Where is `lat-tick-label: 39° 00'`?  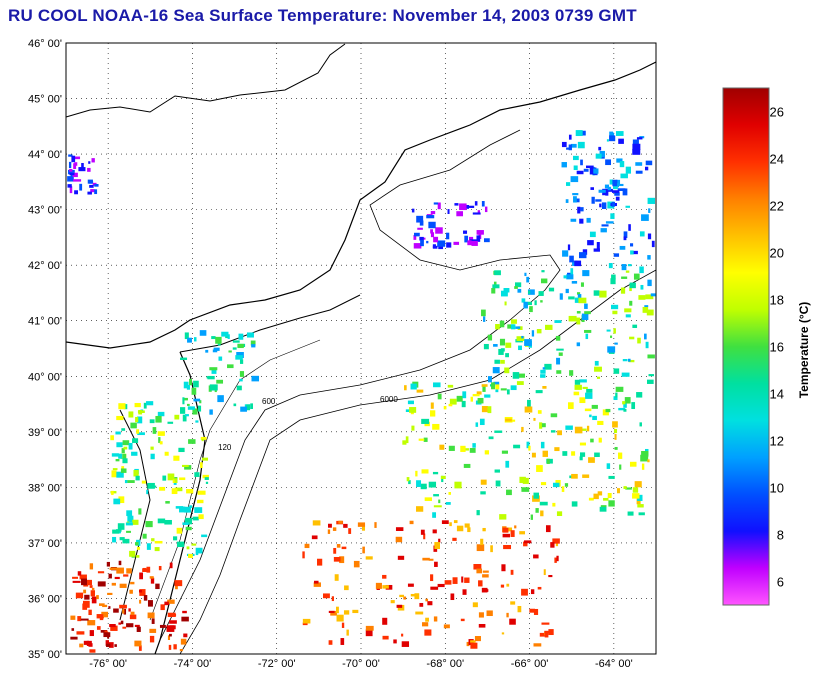 lat-tick-label: 39° 00' is located at coordinates (45, 433).